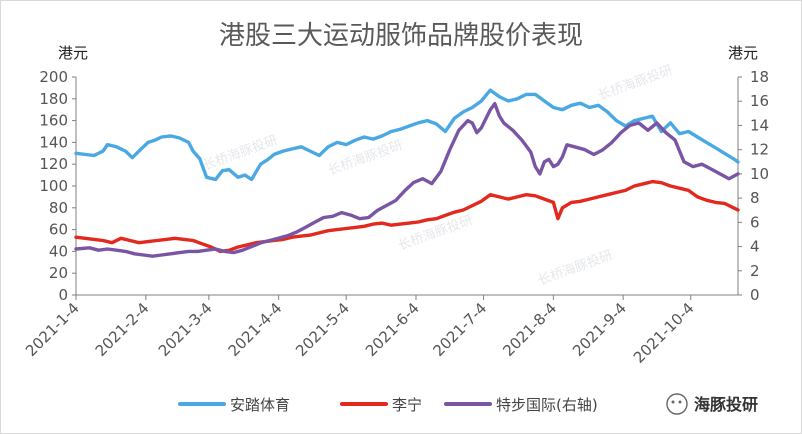  What do you see at coordinates (755, 247) in the screenshot?
I see `right-tick-label: 4` at bounding box center [755, 247].